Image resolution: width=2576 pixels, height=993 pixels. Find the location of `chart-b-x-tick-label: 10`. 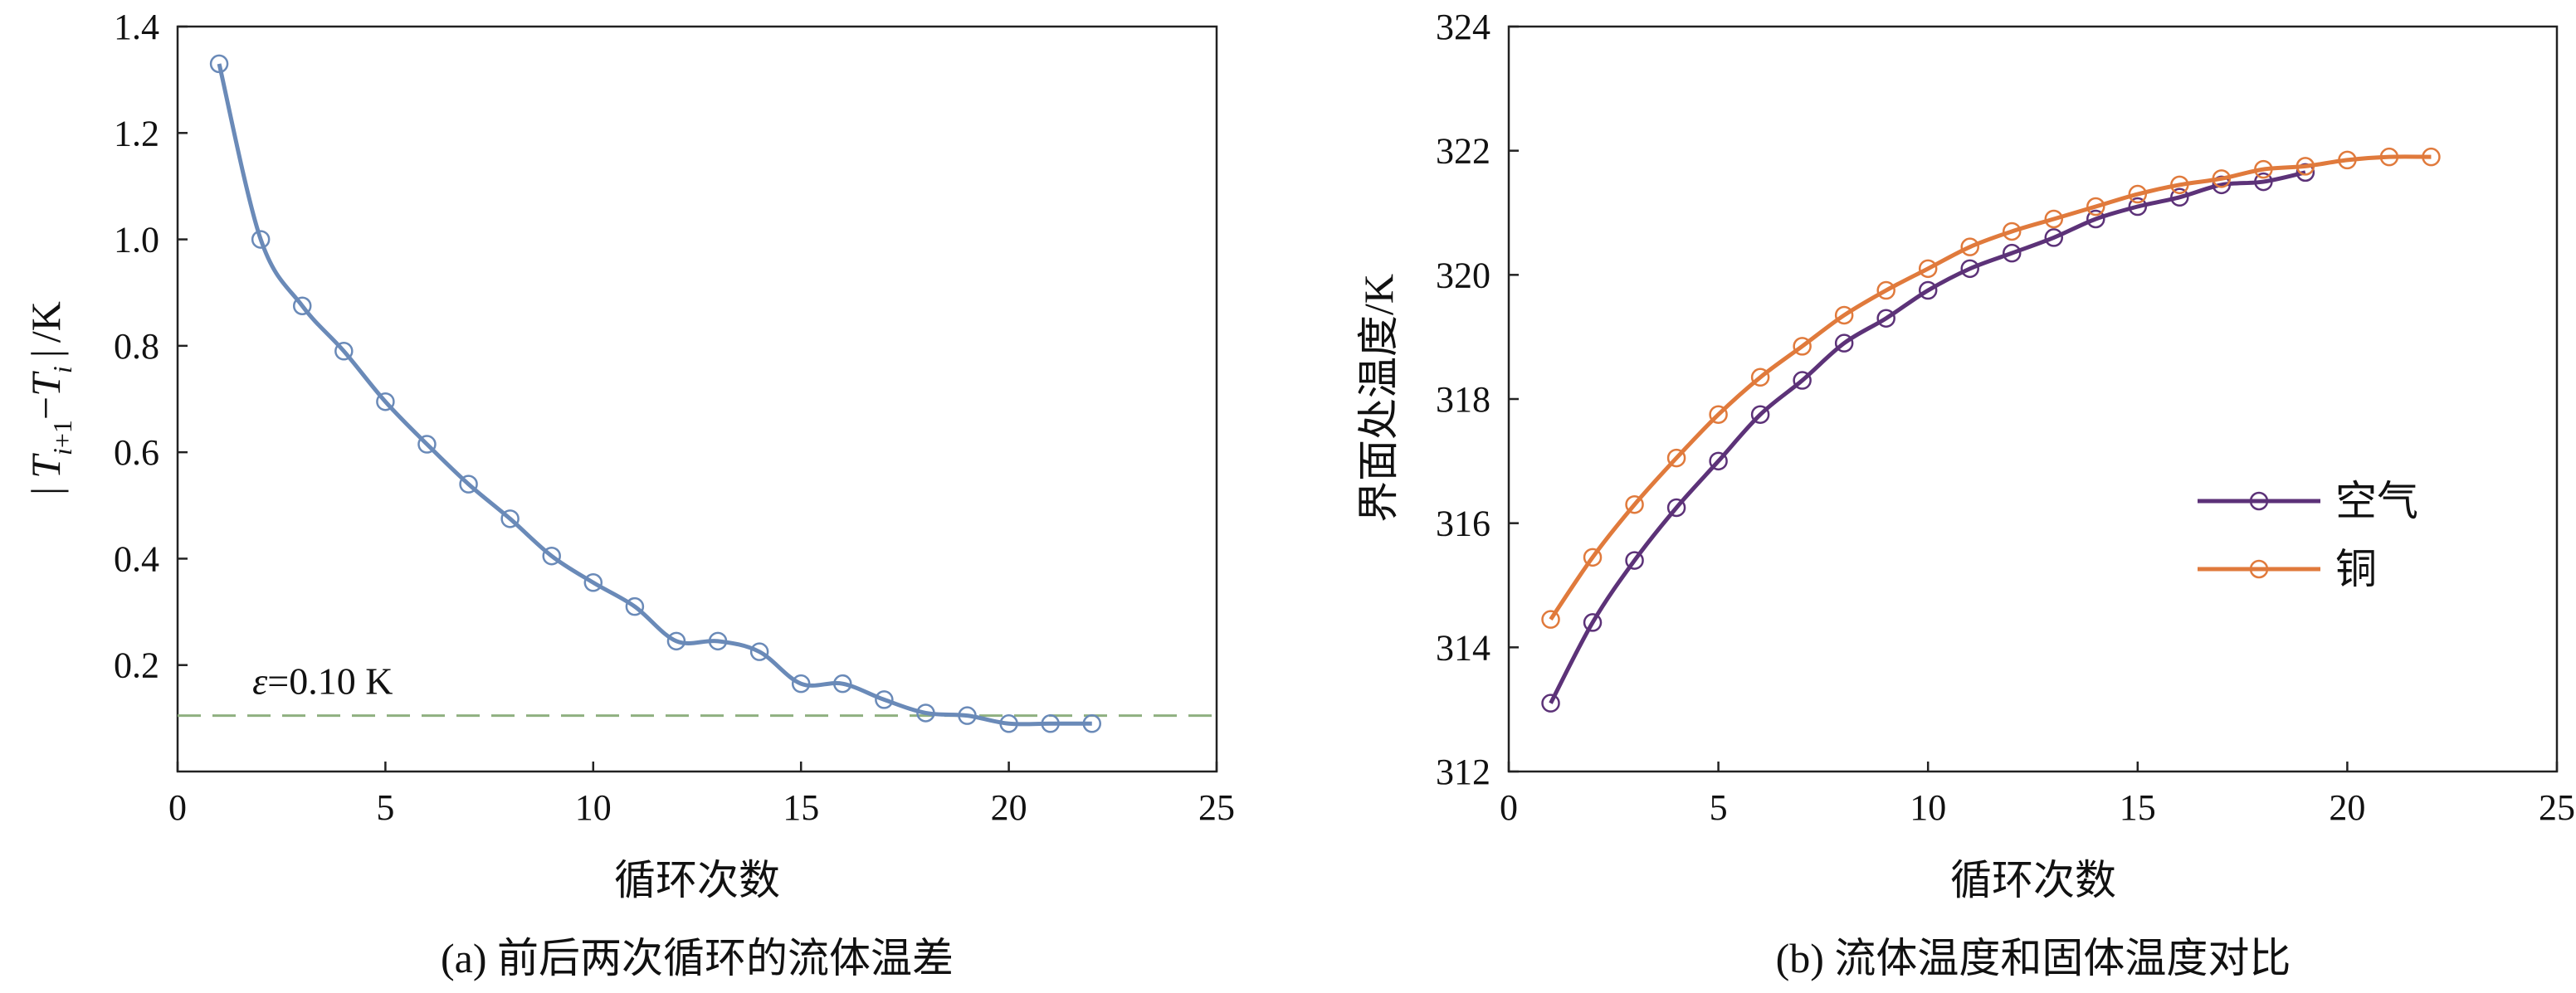

chart-b-x-tick-label: 10 is located at coordinates (1928, 807).